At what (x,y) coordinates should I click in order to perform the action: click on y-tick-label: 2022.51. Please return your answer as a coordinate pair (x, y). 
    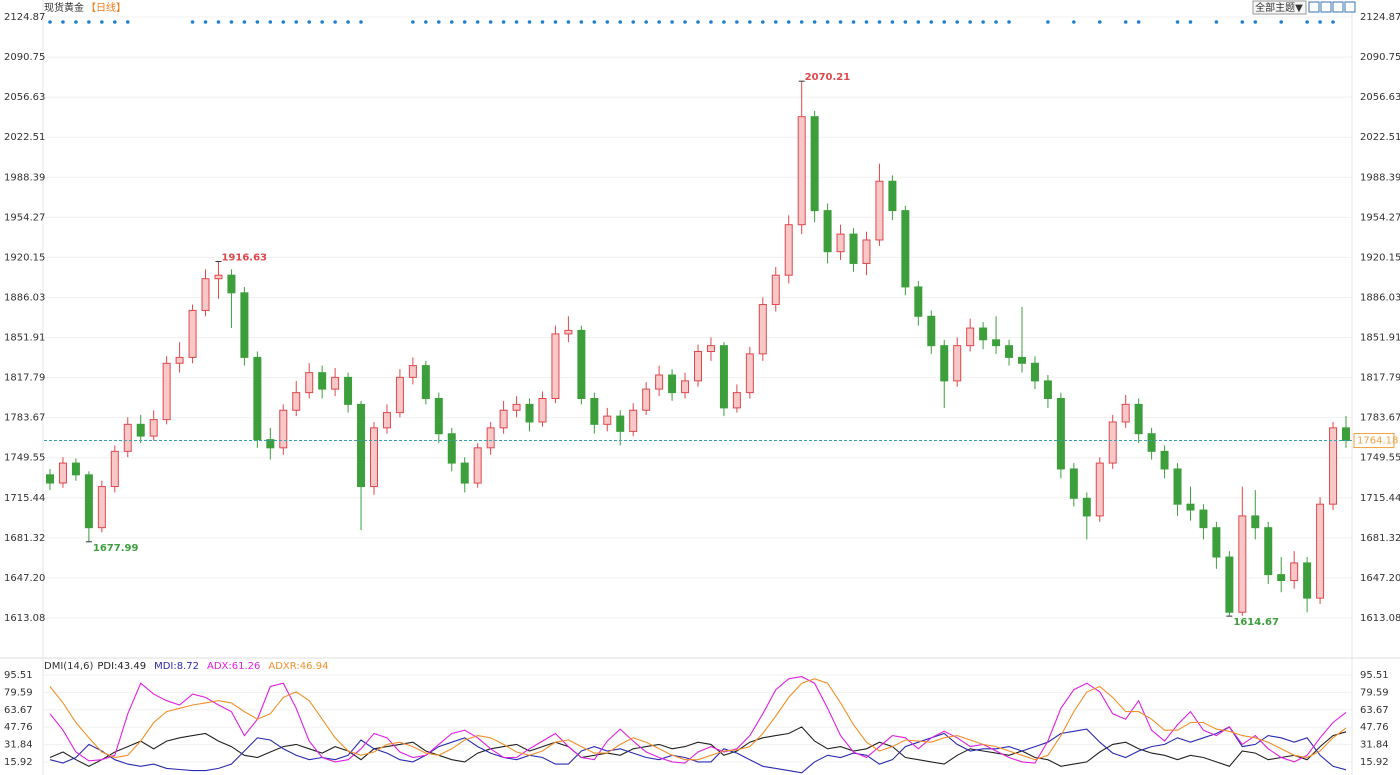
    Looking at the image, I should click on (24, 137).